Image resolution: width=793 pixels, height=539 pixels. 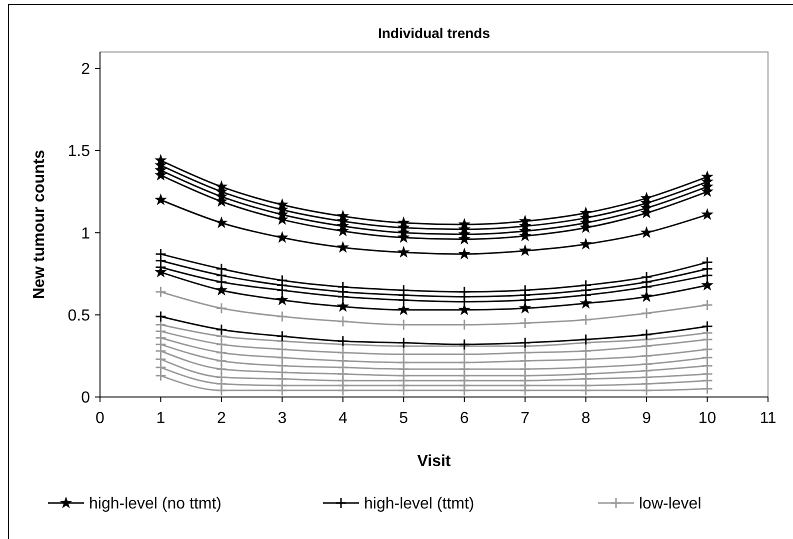 What do you see at coordinates (707, 418) in the screenshot?
I see `x-tick-label: 10` at bounding box center [707, 418].